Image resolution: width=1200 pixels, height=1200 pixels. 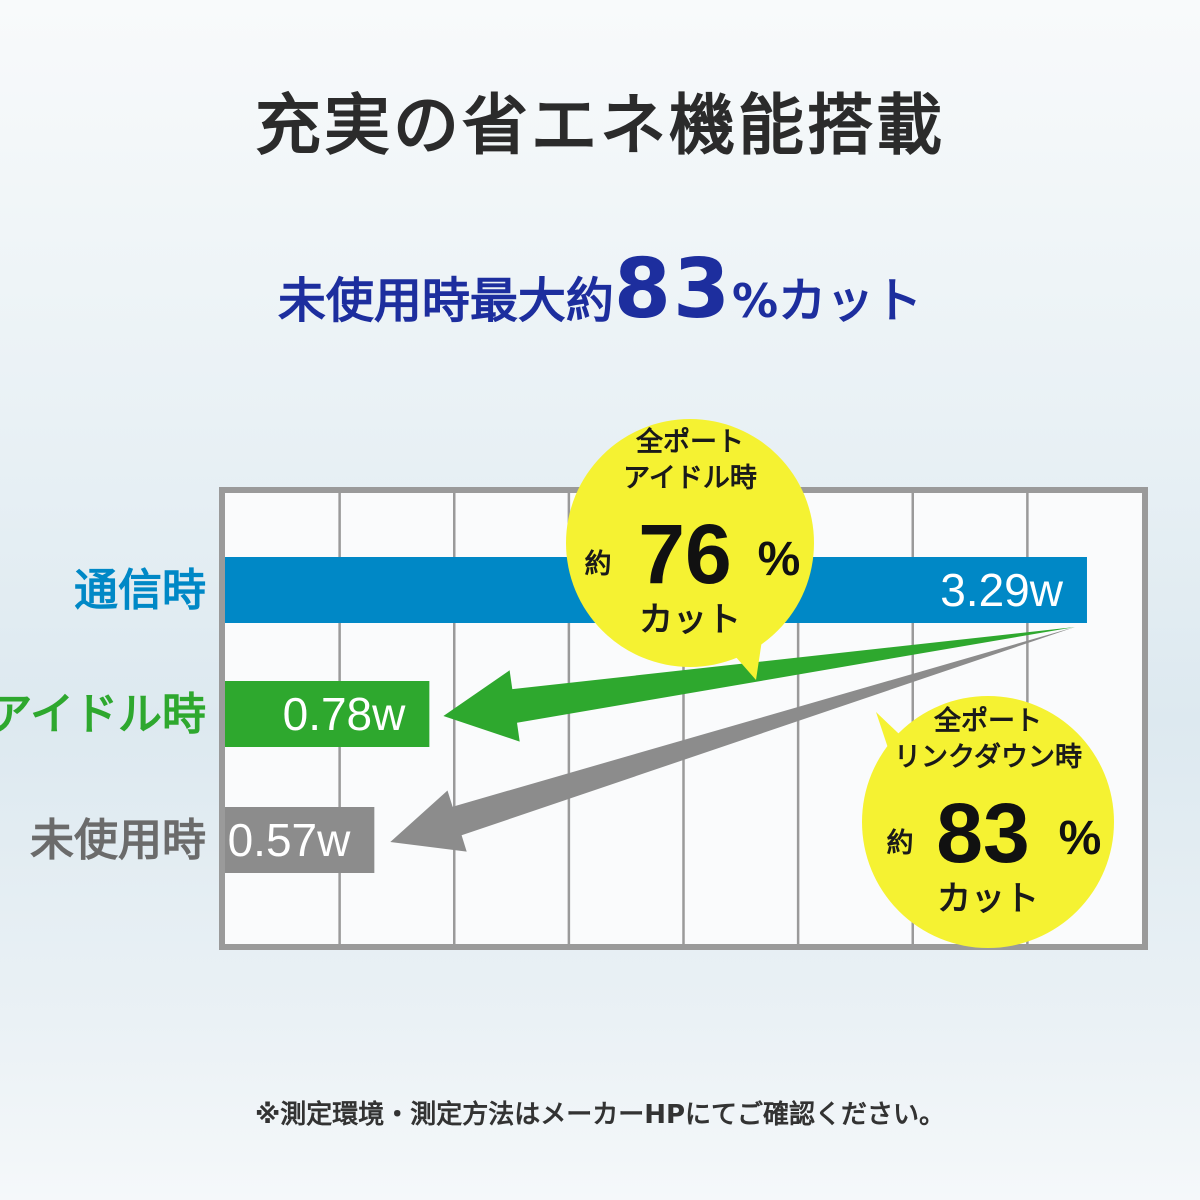 I want to click on page-title: 充実の省エネ機能搭載, so click(x=600, y=125).